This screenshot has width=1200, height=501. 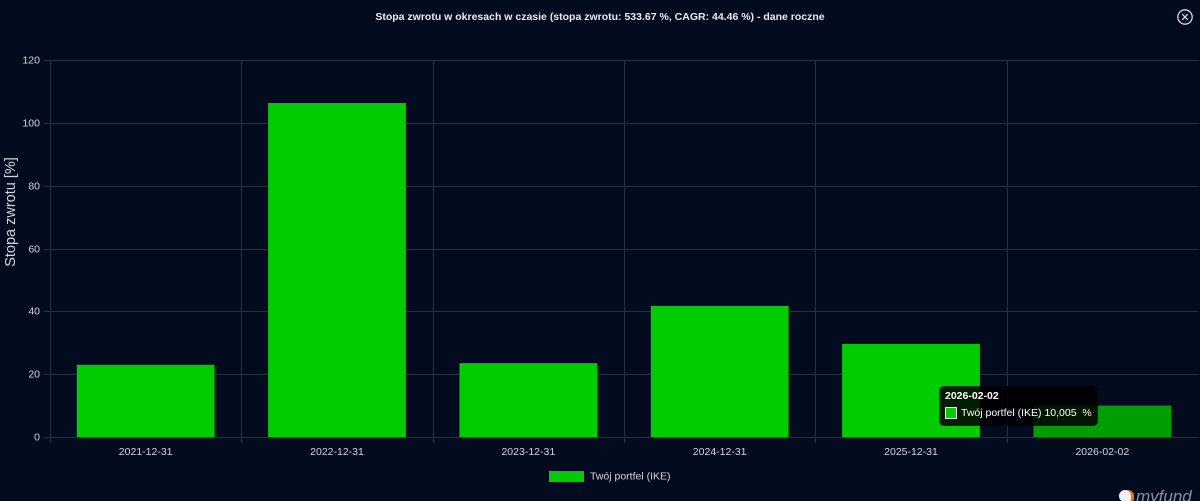 I want to click on legend-color-swatch, so click(x=566, y=476).